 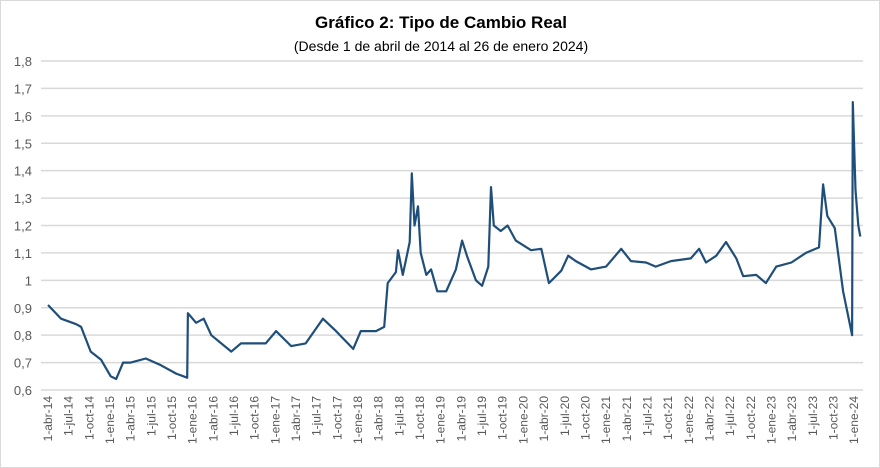 I want to click on x-tick-label: 1-oct-18, so click(x=420, y=418).